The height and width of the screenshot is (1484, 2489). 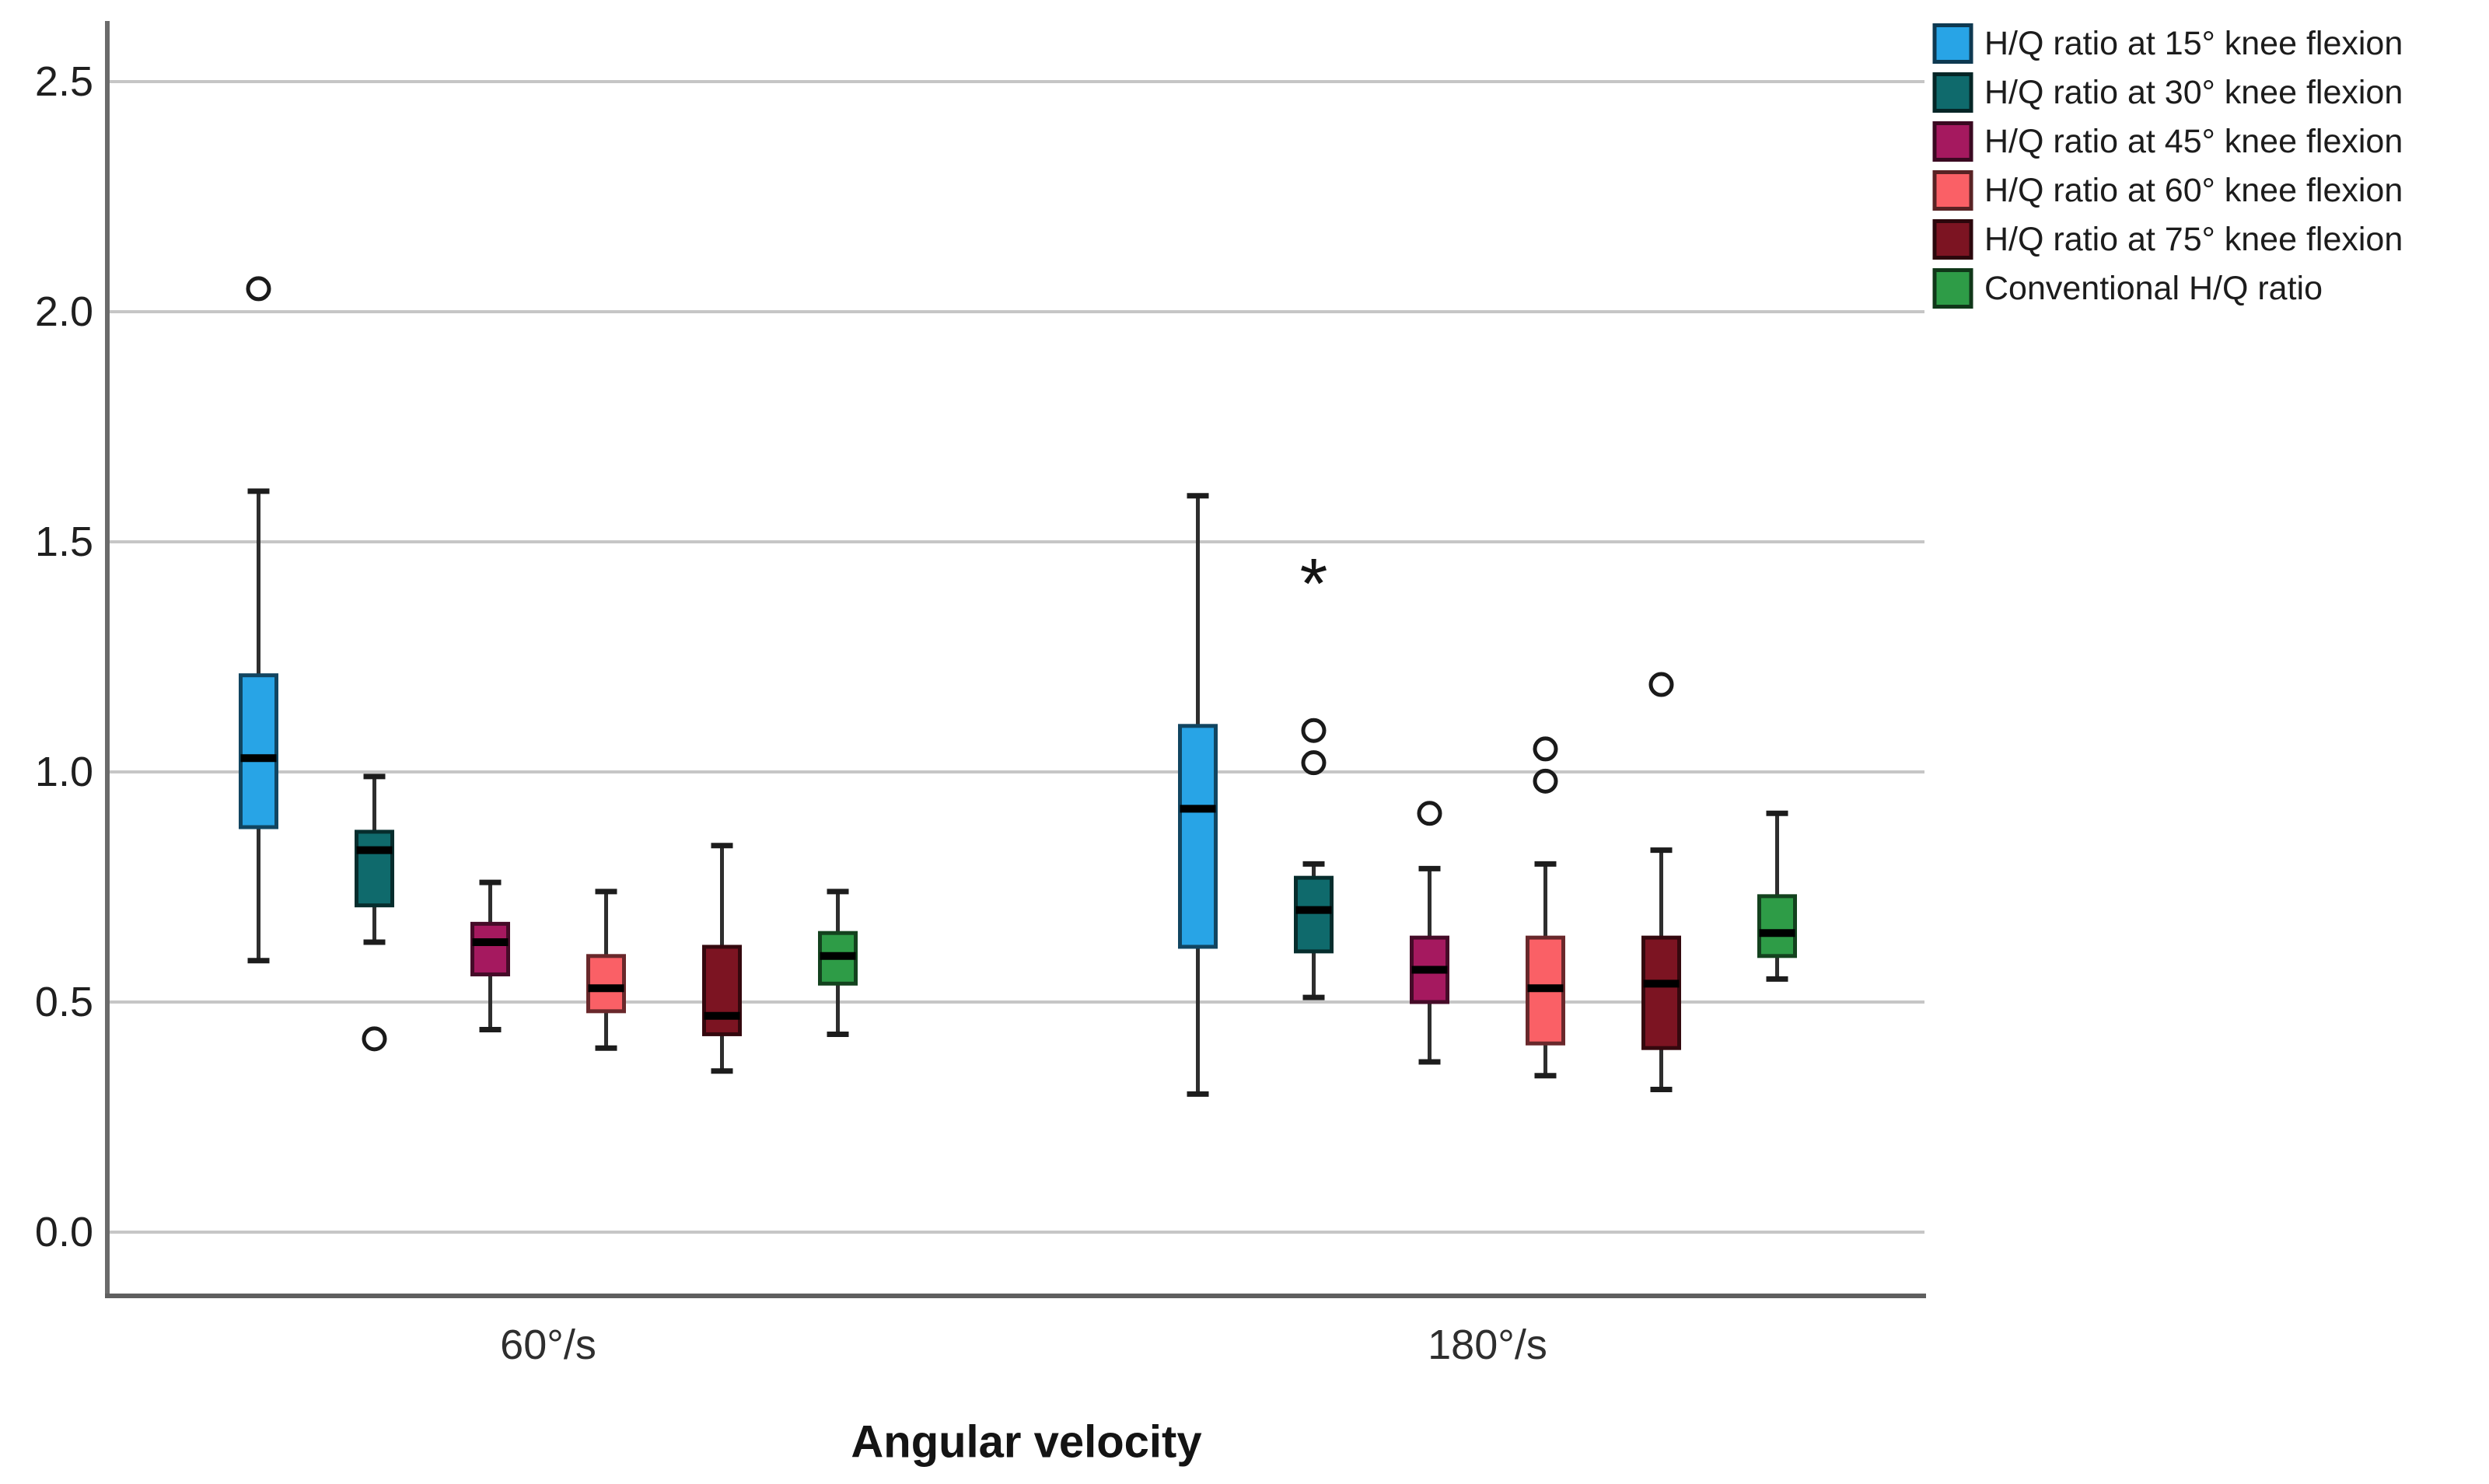 I want to click on legend-item: H/Q ratio at 75° knee flexion, so click(x=2167, y=239).